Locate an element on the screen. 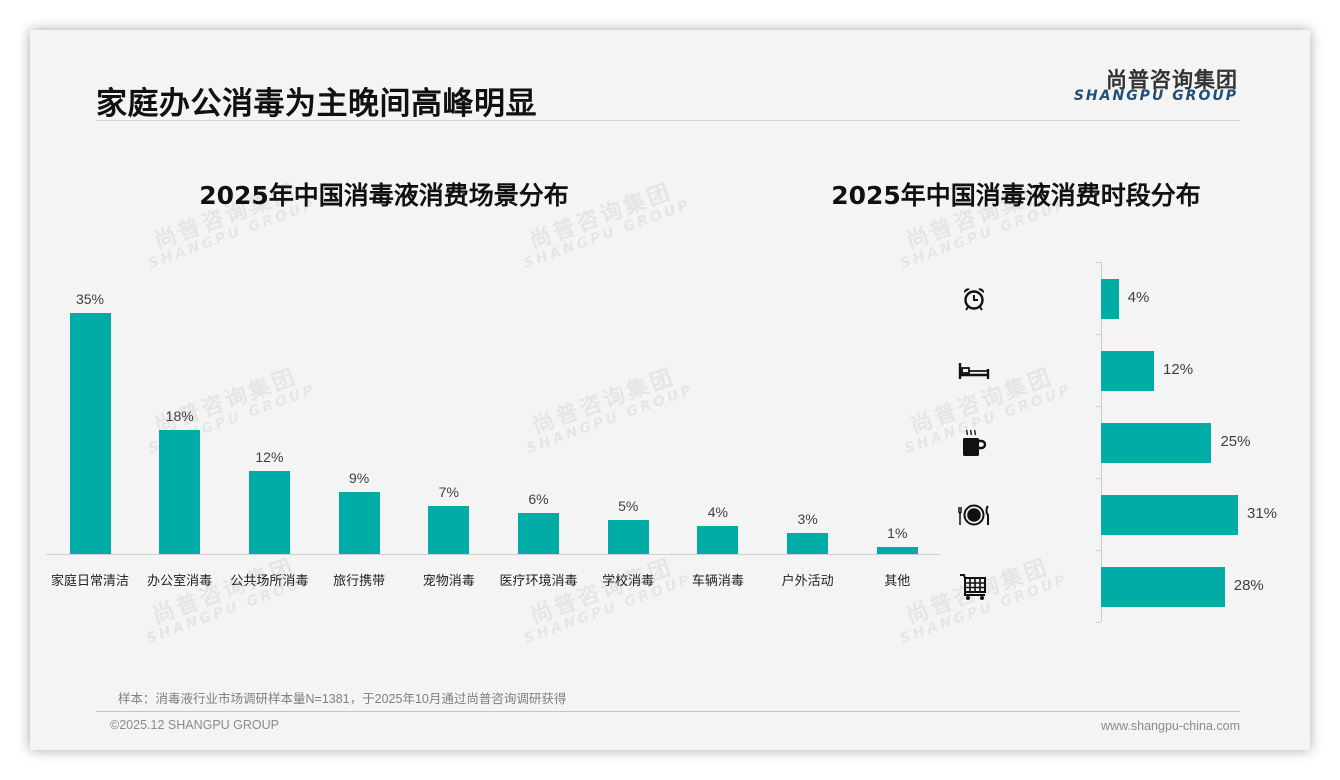  scene-category-label: 办公室消毒 is located at coordinates (180, 580).